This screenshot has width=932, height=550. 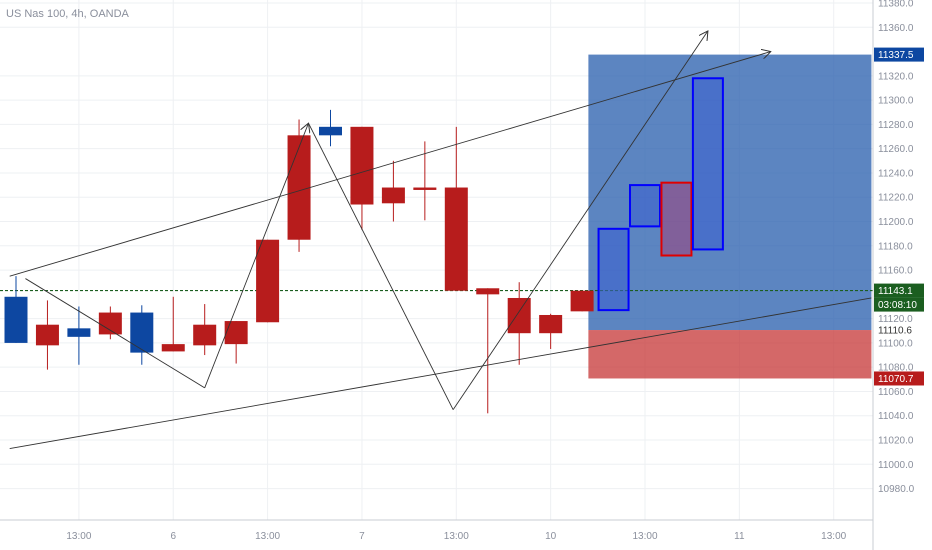 What do you see at coordinates (899, 216) in the screenshot?
I see `price-badges: 11337.5 11143.1 11110.6 11070.7 03:08:10` at bounding box center [899, 216].